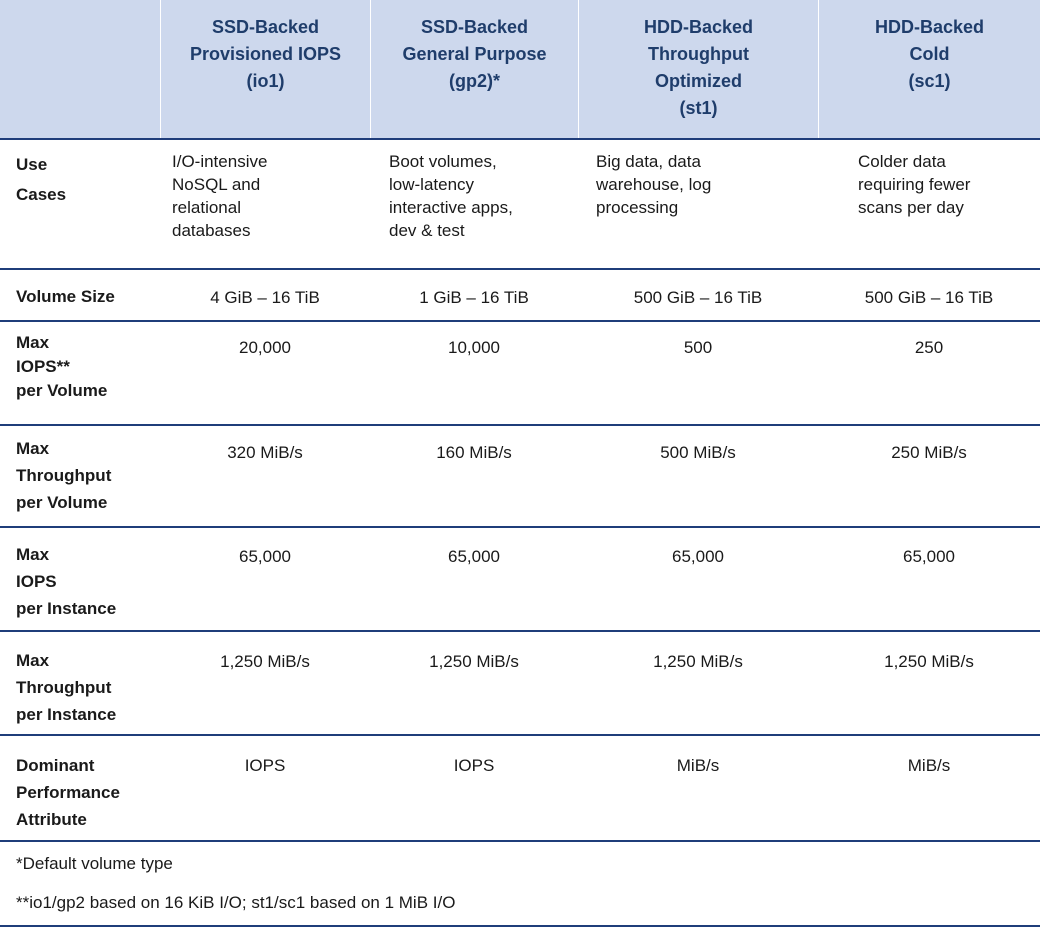  I want to click on table-cell: 20,000, so click(265, 347).